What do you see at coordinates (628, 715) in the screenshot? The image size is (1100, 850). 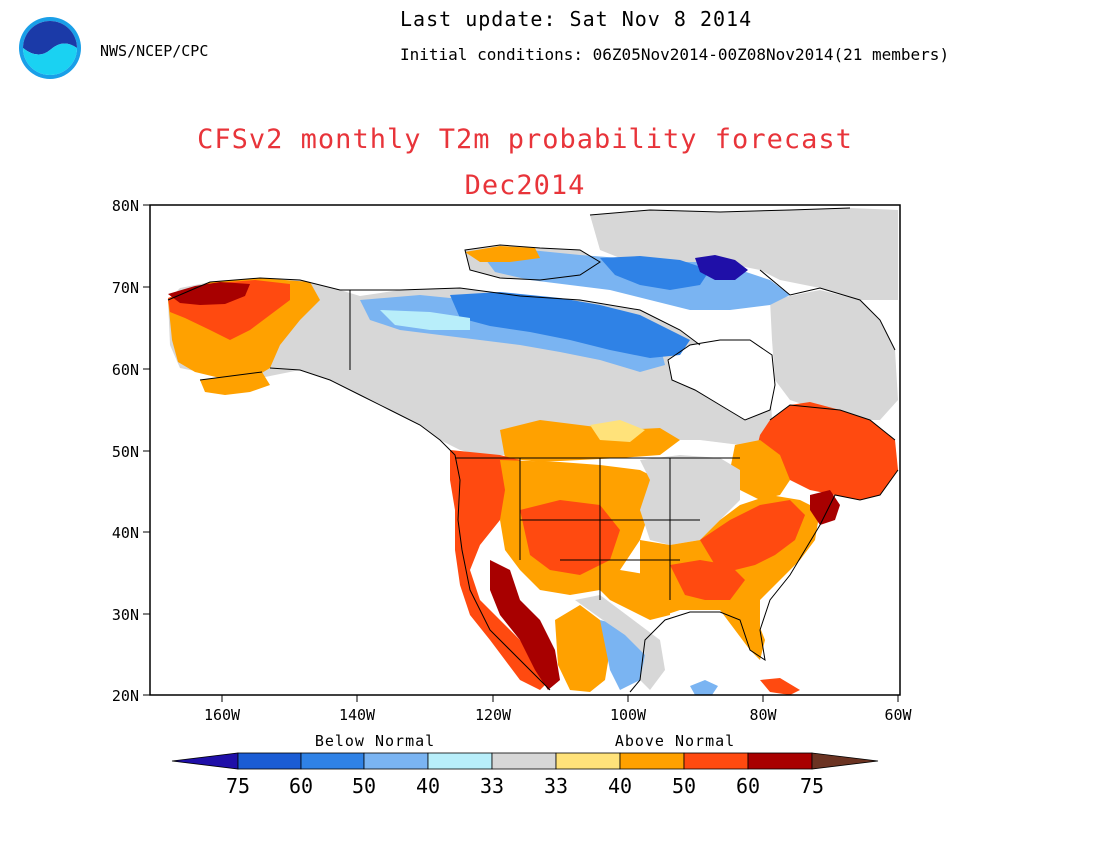 I see `lon-label: 100W` at bounding box center [628, 715].